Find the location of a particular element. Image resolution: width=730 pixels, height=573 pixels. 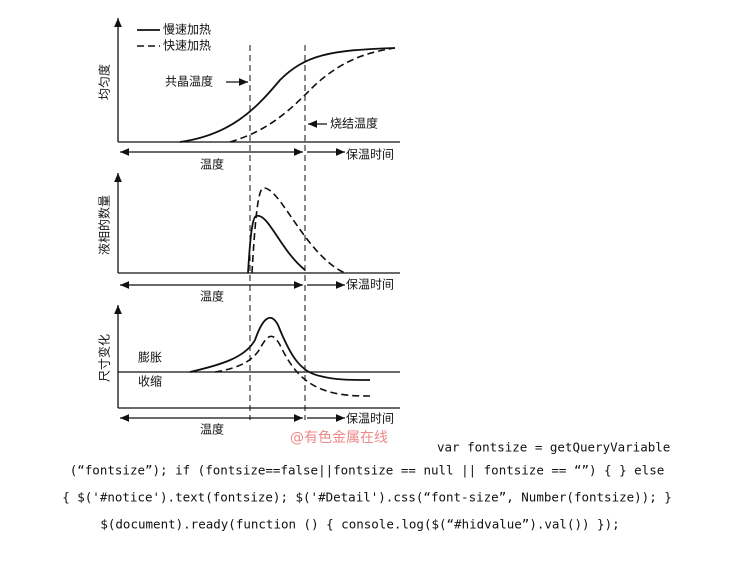

panel-uniformity: 慢速加热 快速加热 共晶温度 烧结温度 温度 保温时间 均匀度 is located at coordinates (248, 95).